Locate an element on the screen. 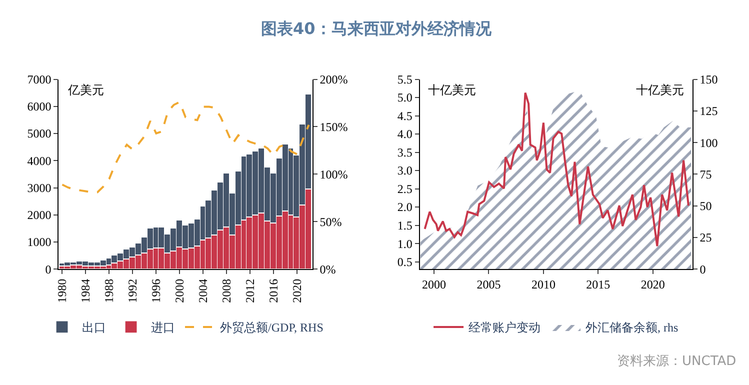 This screenshot has width=749, height=385. y-tick-label: 5.0 is located at coordinates (404, 97).